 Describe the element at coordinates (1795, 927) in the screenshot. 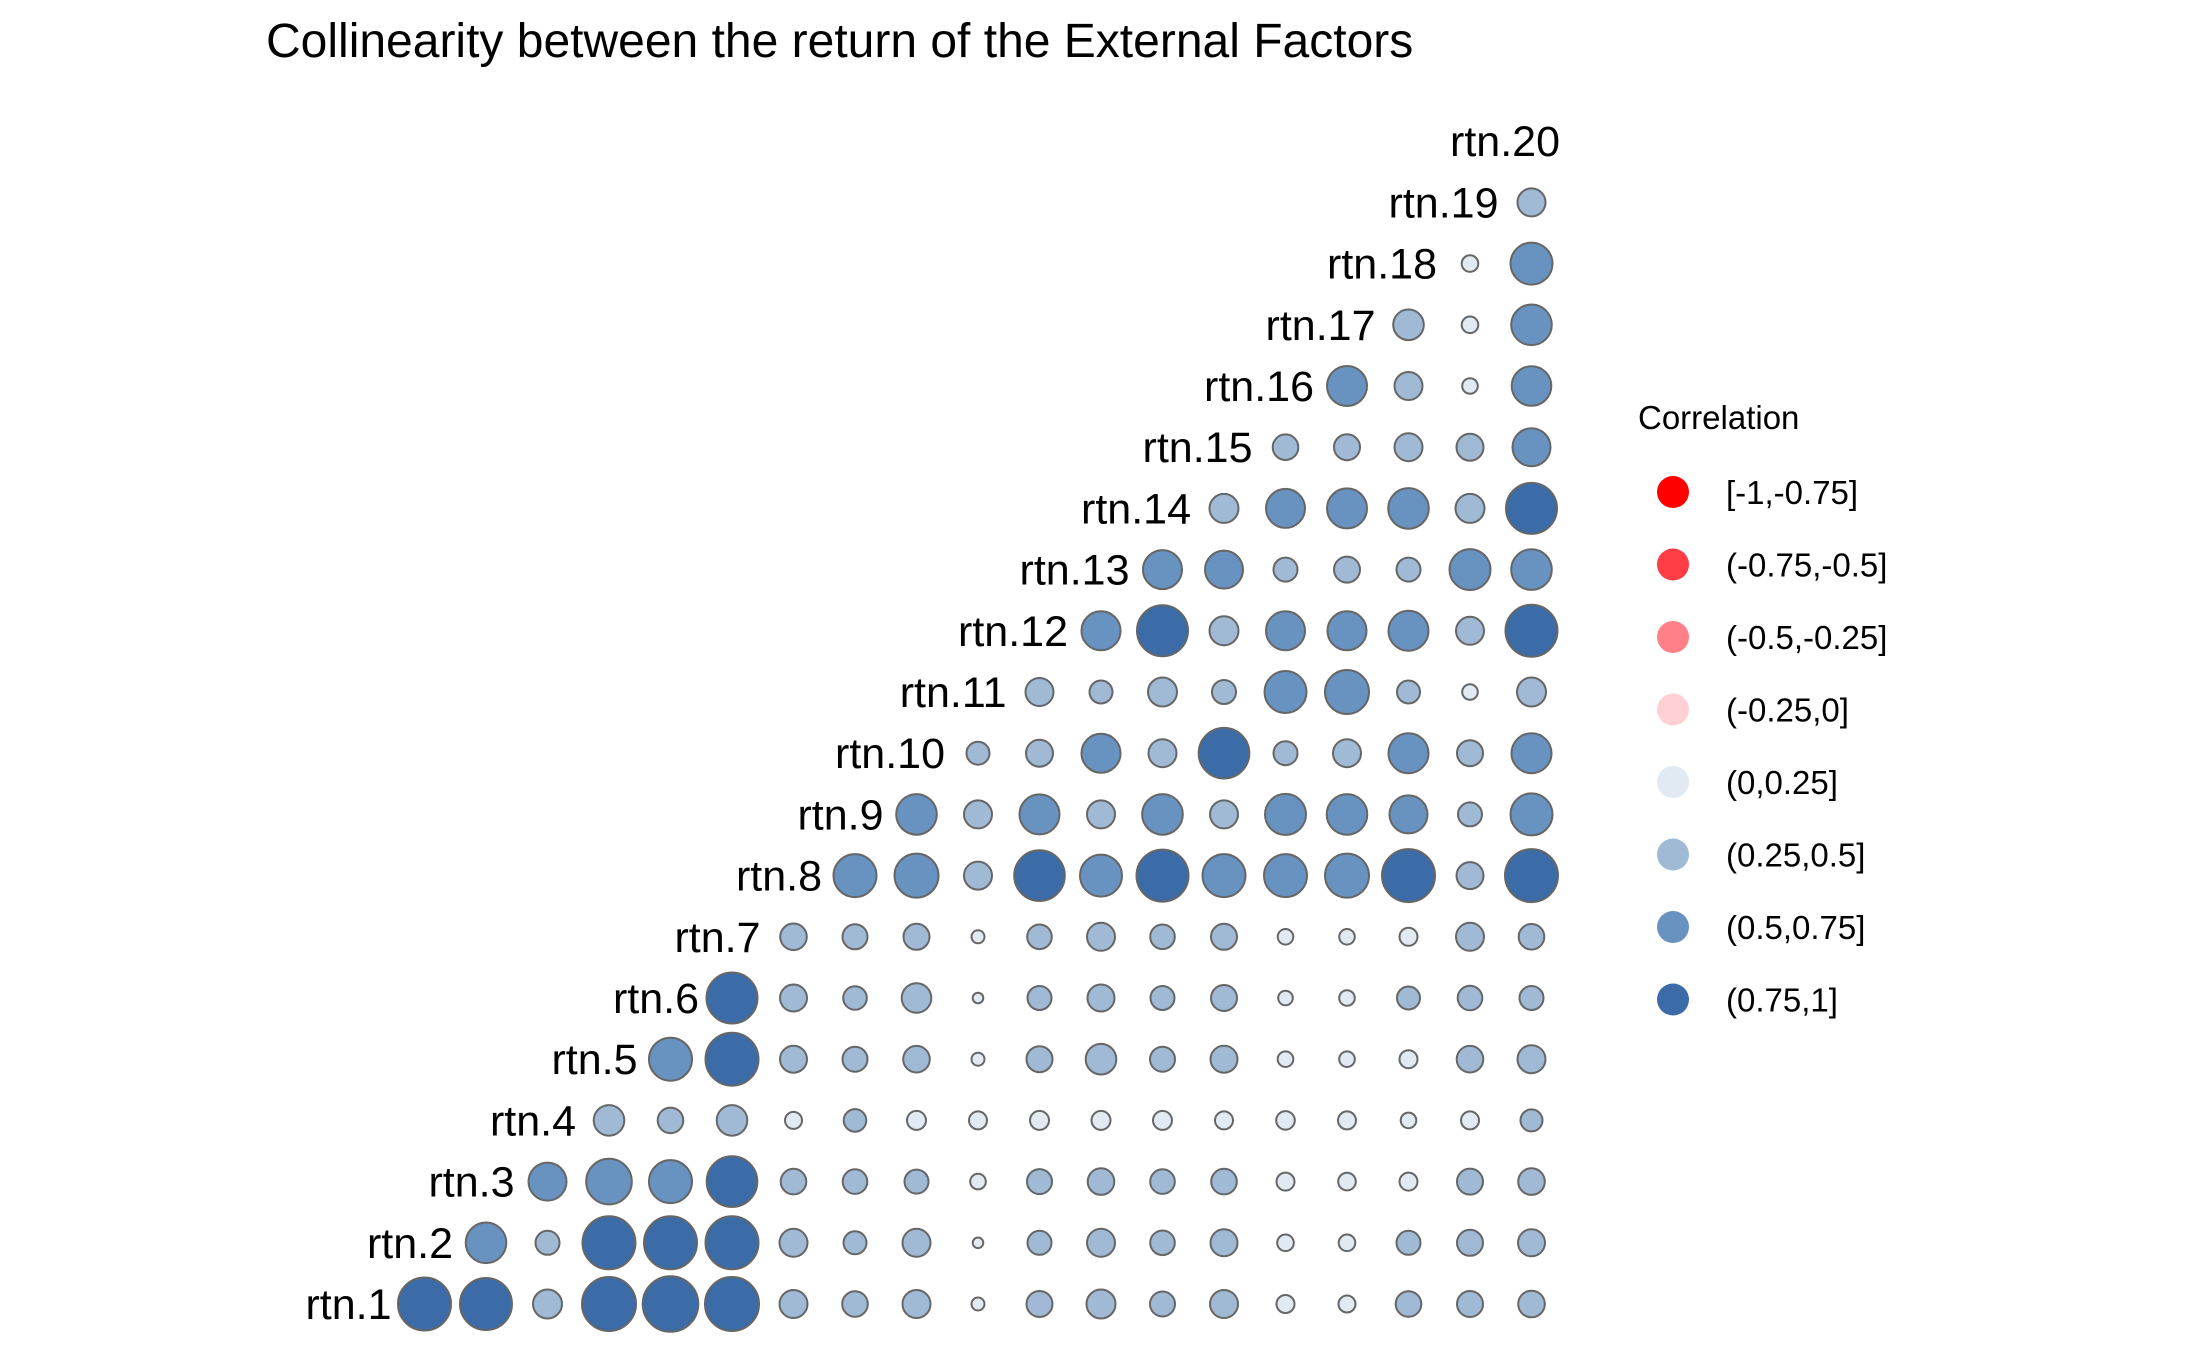

I see `legend-label: (0.5,0.75]` at that location.